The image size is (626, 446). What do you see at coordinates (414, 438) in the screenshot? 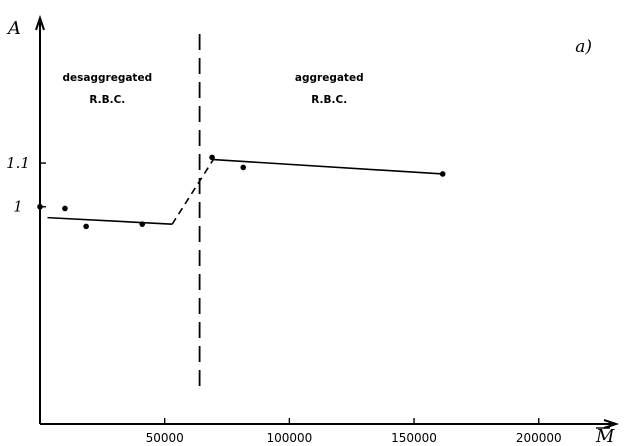
I see `x-tick-label: 150000` at bounding box center [414, 438].